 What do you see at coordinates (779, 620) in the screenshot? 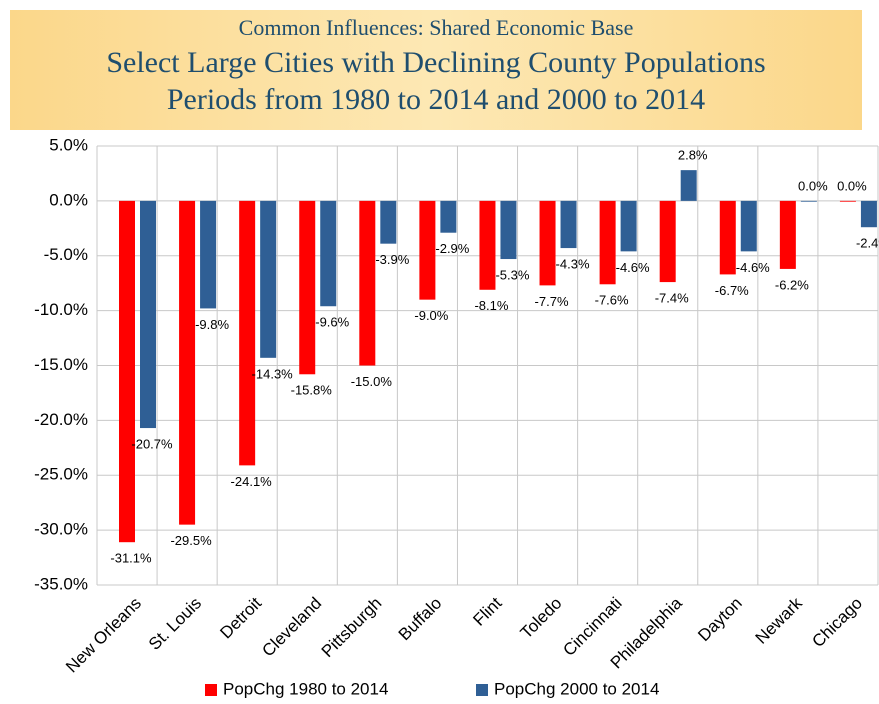
I see `x-tick-label: Newark` at bounding box center [779, 620].